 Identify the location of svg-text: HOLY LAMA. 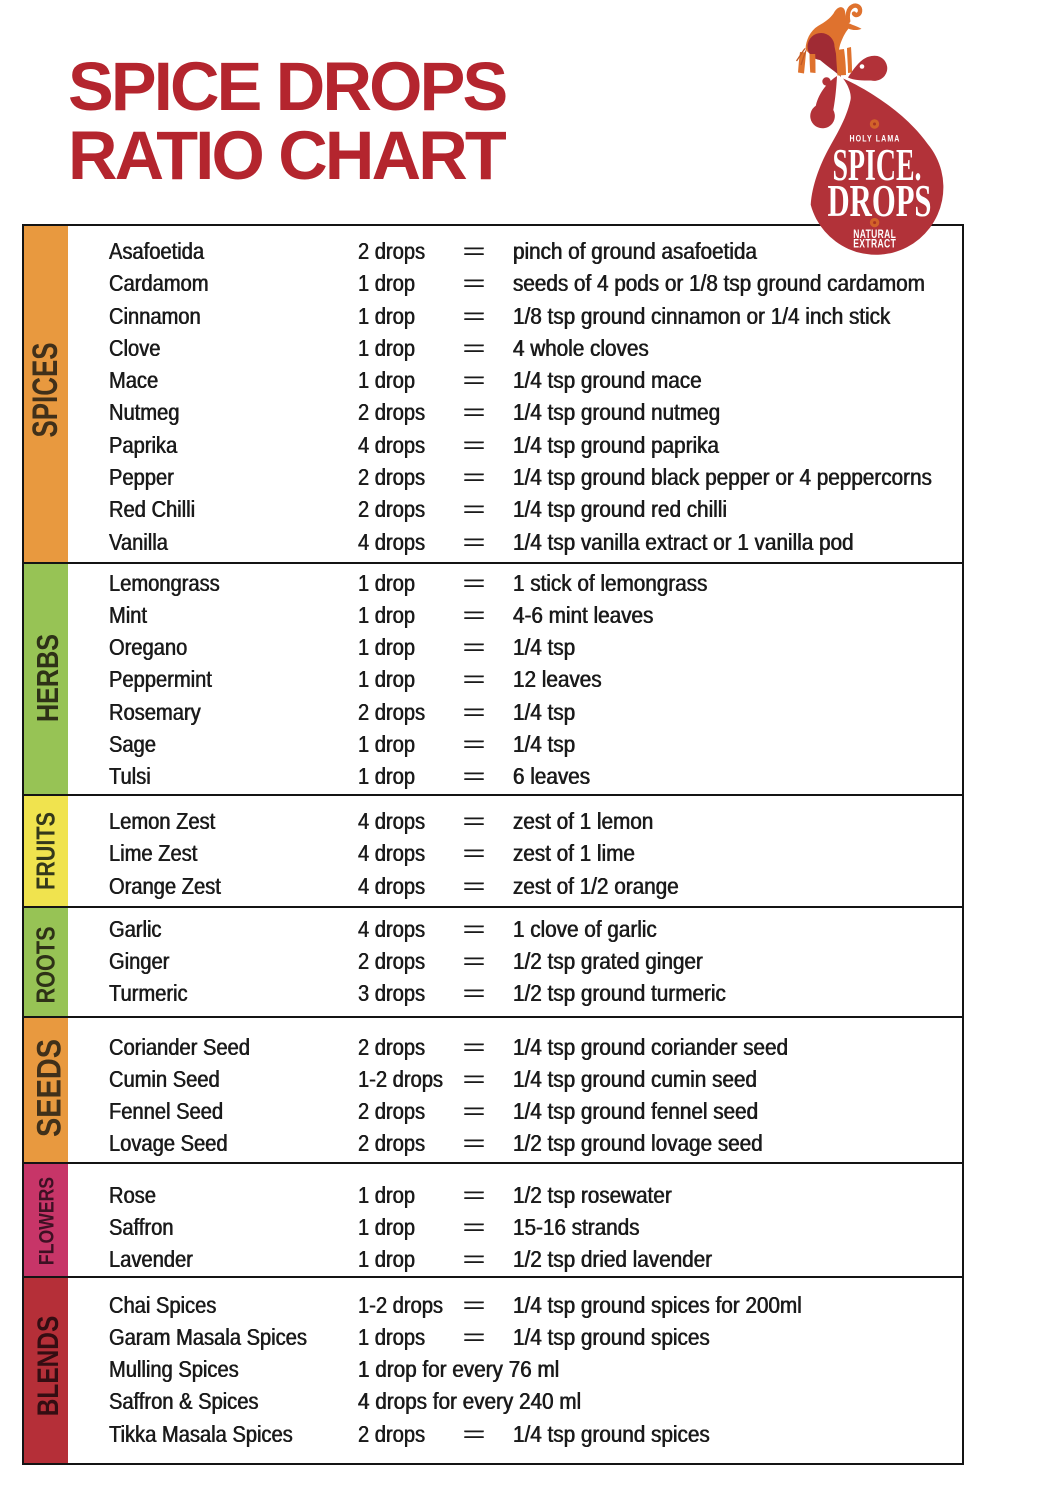
(875, 139).